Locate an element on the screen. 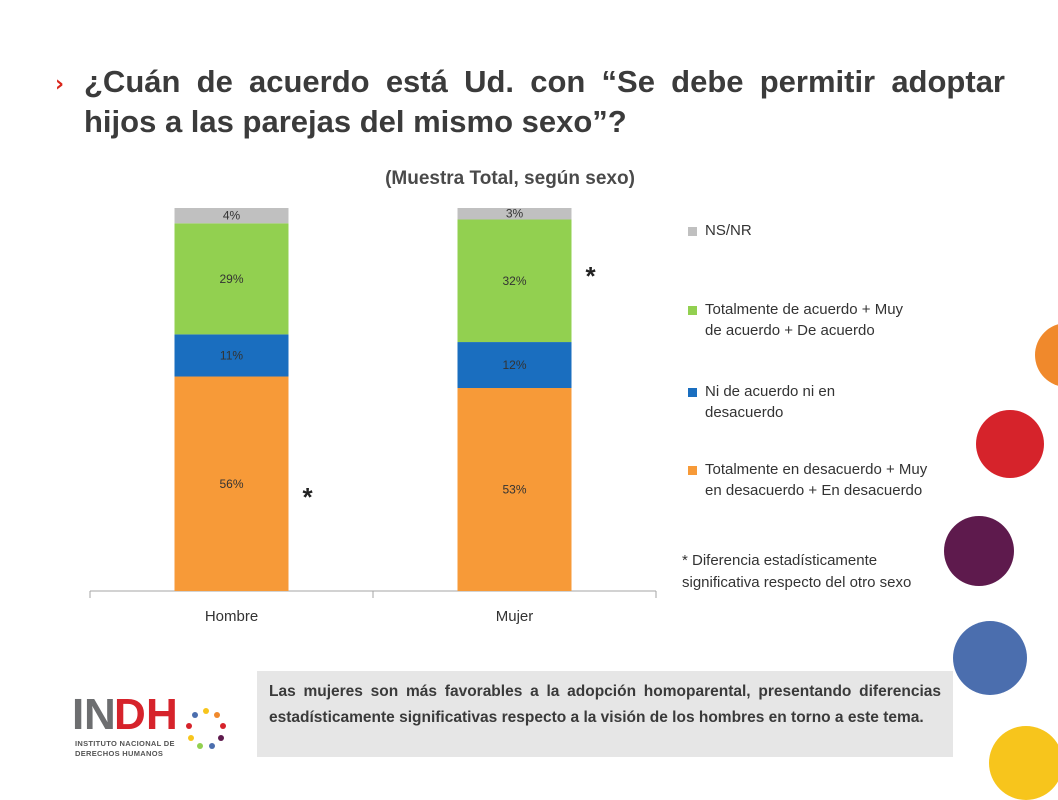  legend-item-neutral: Ni de acuerdo ni en desacuerdo is located at coordinates (786, 402).